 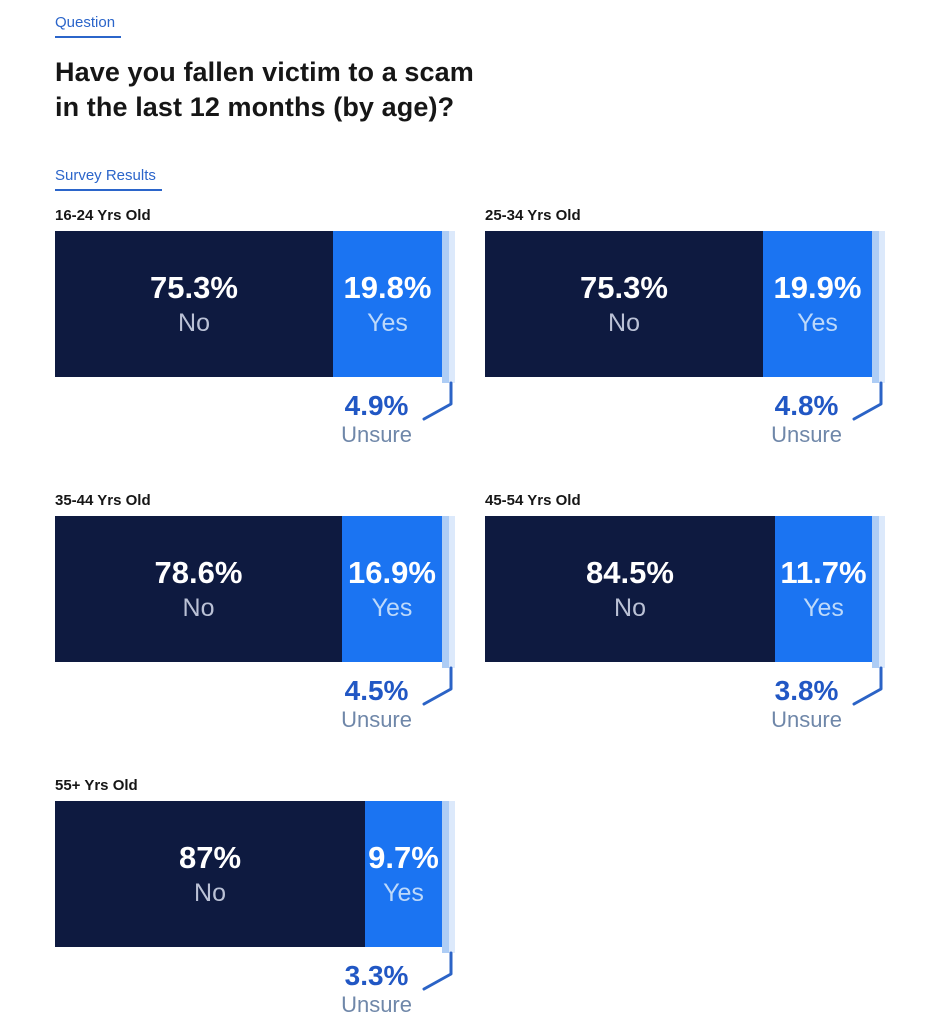 I want to click on survey-results-label: Survey Results, so click(x=108, y=179).